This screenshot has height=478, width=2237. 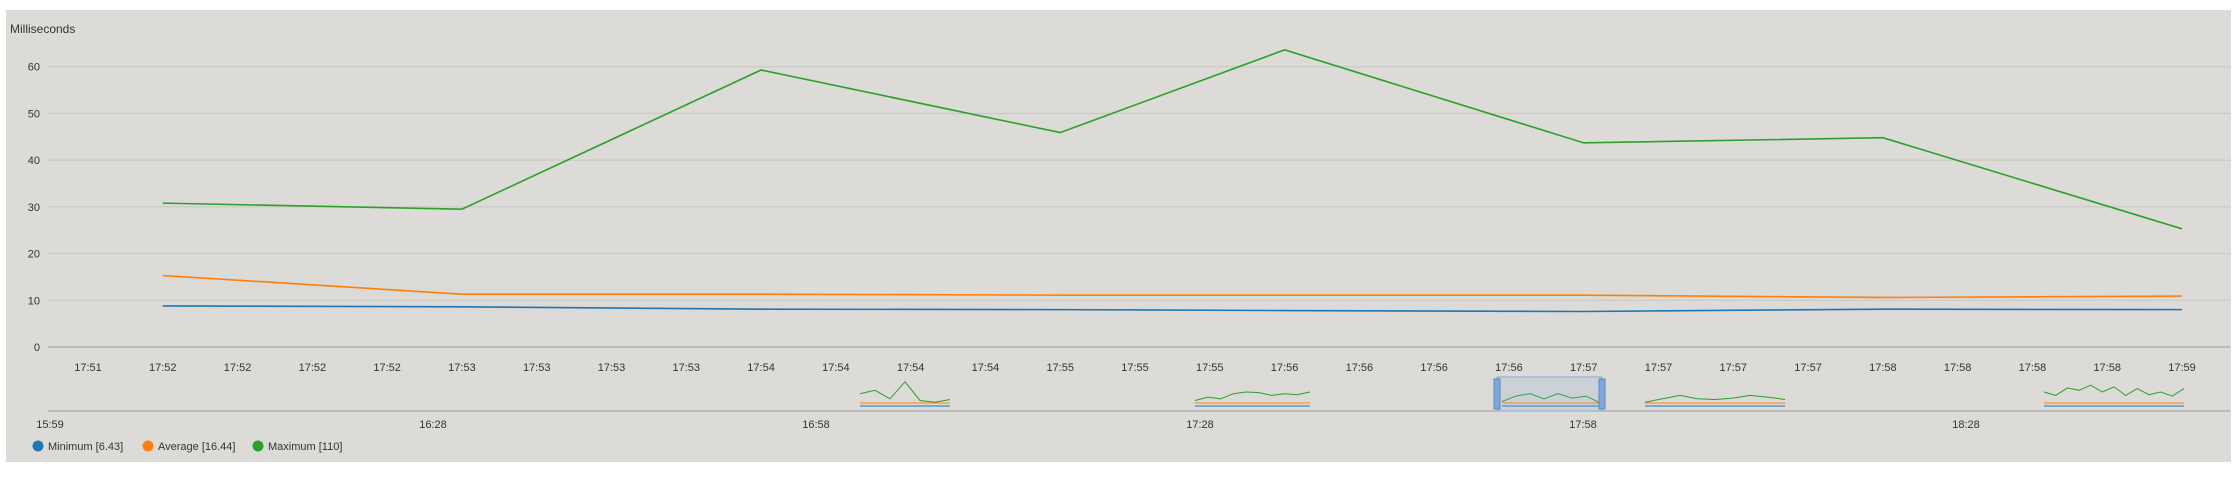 What do you see at coordinates (196, 447) in the screenshot?
I see `legend-label: Average [16.44]` at bounding box center [196, 447].